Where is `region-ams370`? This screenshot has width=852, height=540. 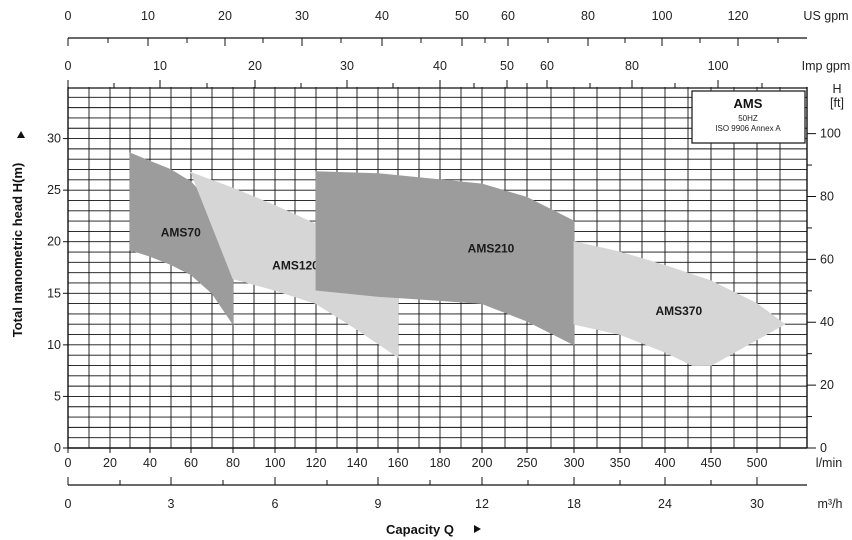 region-ams370 is located at coordinates (679, 303).